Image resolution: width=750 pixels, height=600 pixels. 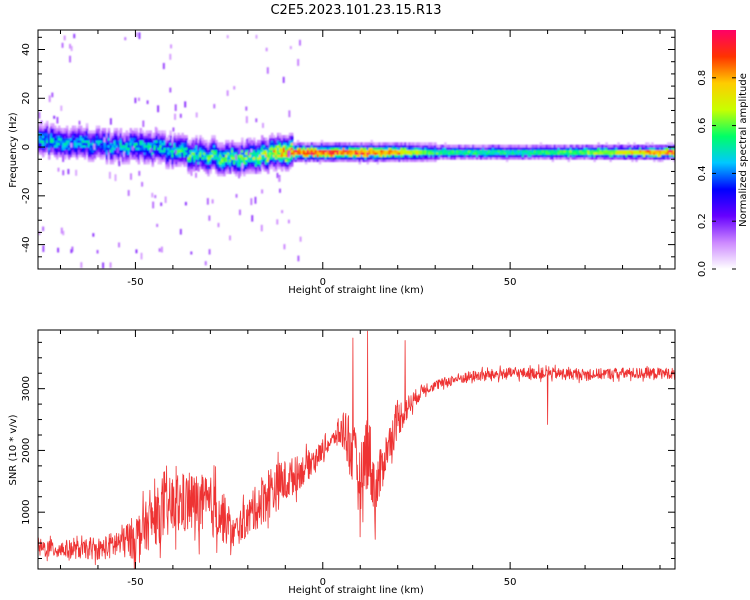 I want to click on snr-xlabel: Height of straight line (km), so click(x=356, y=590).